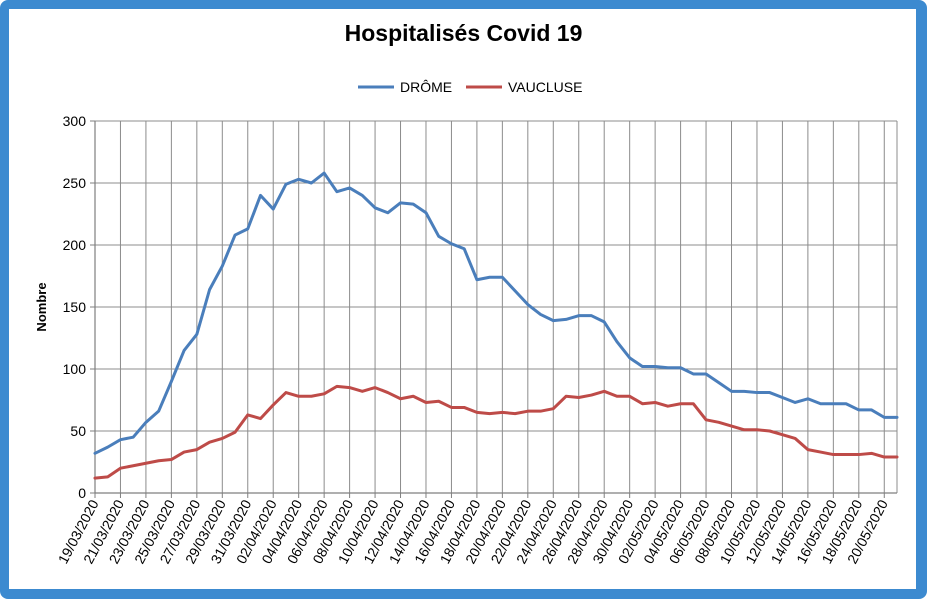  I want to click on y-tick-label: 50, so click(78, 431).